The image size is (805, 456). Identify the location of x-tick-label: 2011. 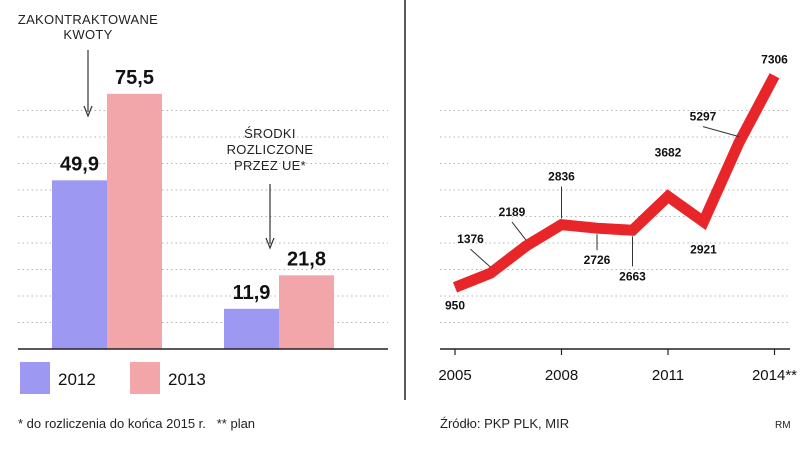
(668, 375).